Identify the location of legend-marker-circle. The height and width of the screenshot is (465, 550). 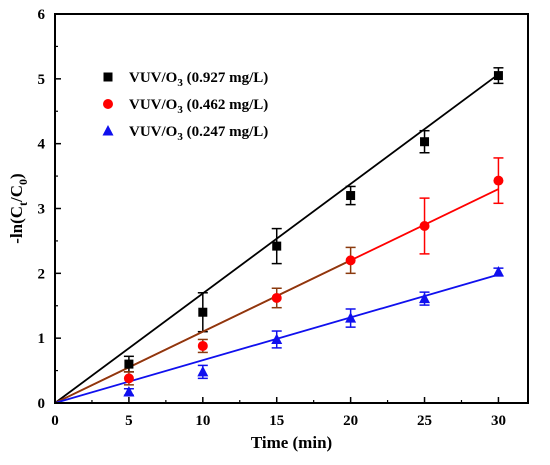
(108, 104).